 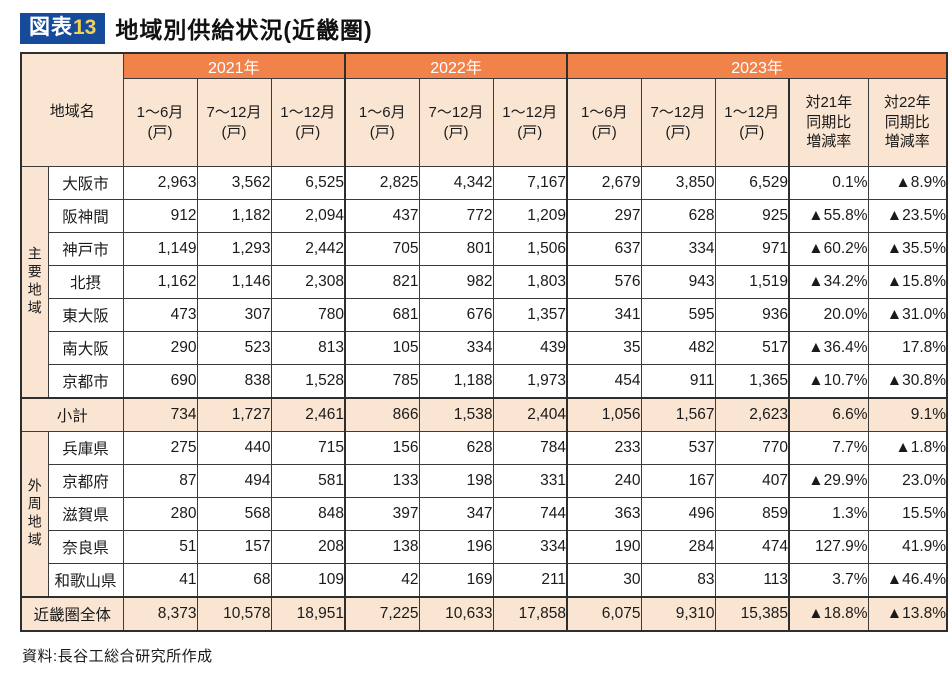 I want to click on value-cell: 1,506, so click(x=530, y=249).